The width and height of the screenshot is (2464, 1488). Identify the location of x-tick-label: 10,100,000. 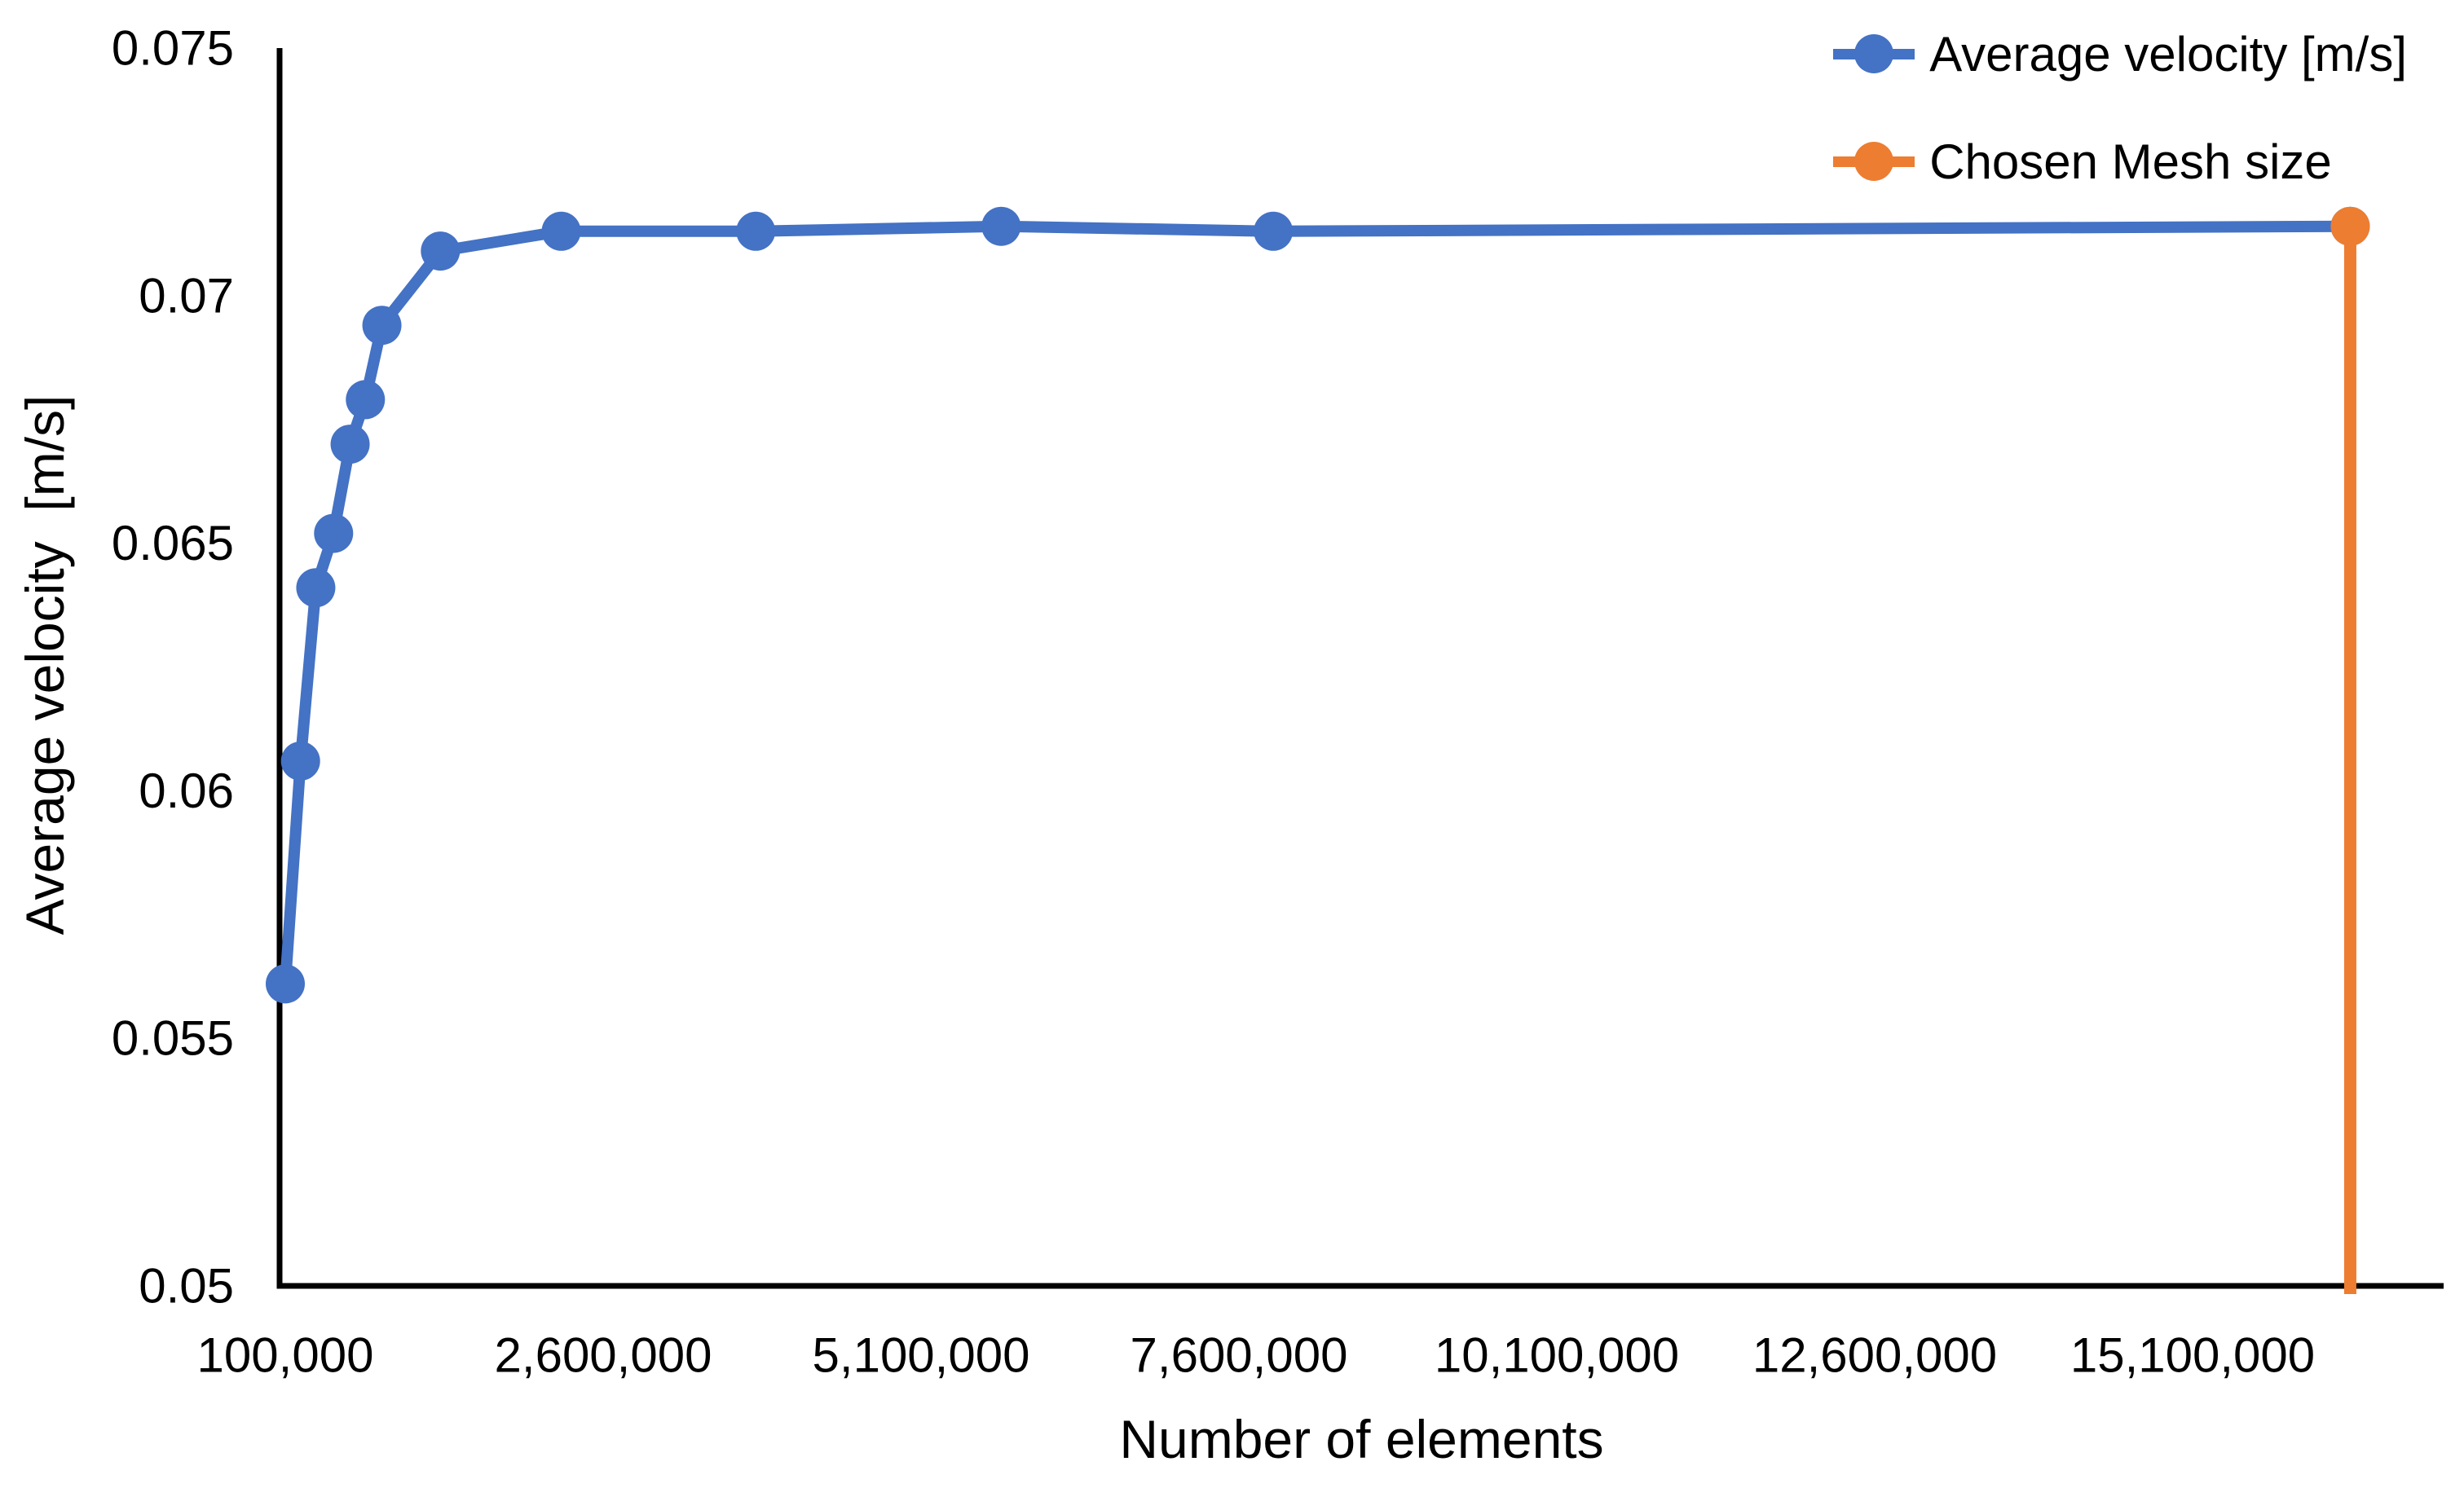
(1557, 1355).